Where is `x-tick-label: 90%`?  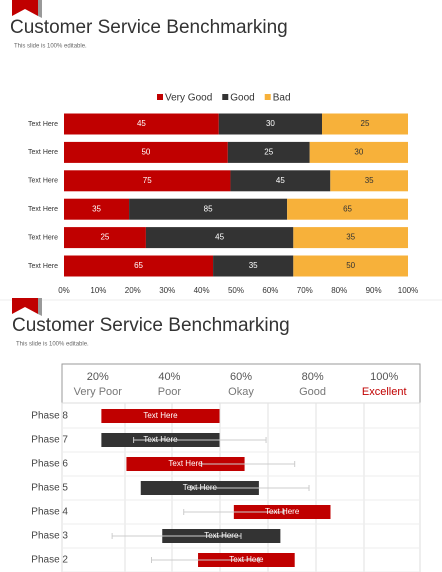 x-tick-label: 90% is located at coordinates (374, 290).